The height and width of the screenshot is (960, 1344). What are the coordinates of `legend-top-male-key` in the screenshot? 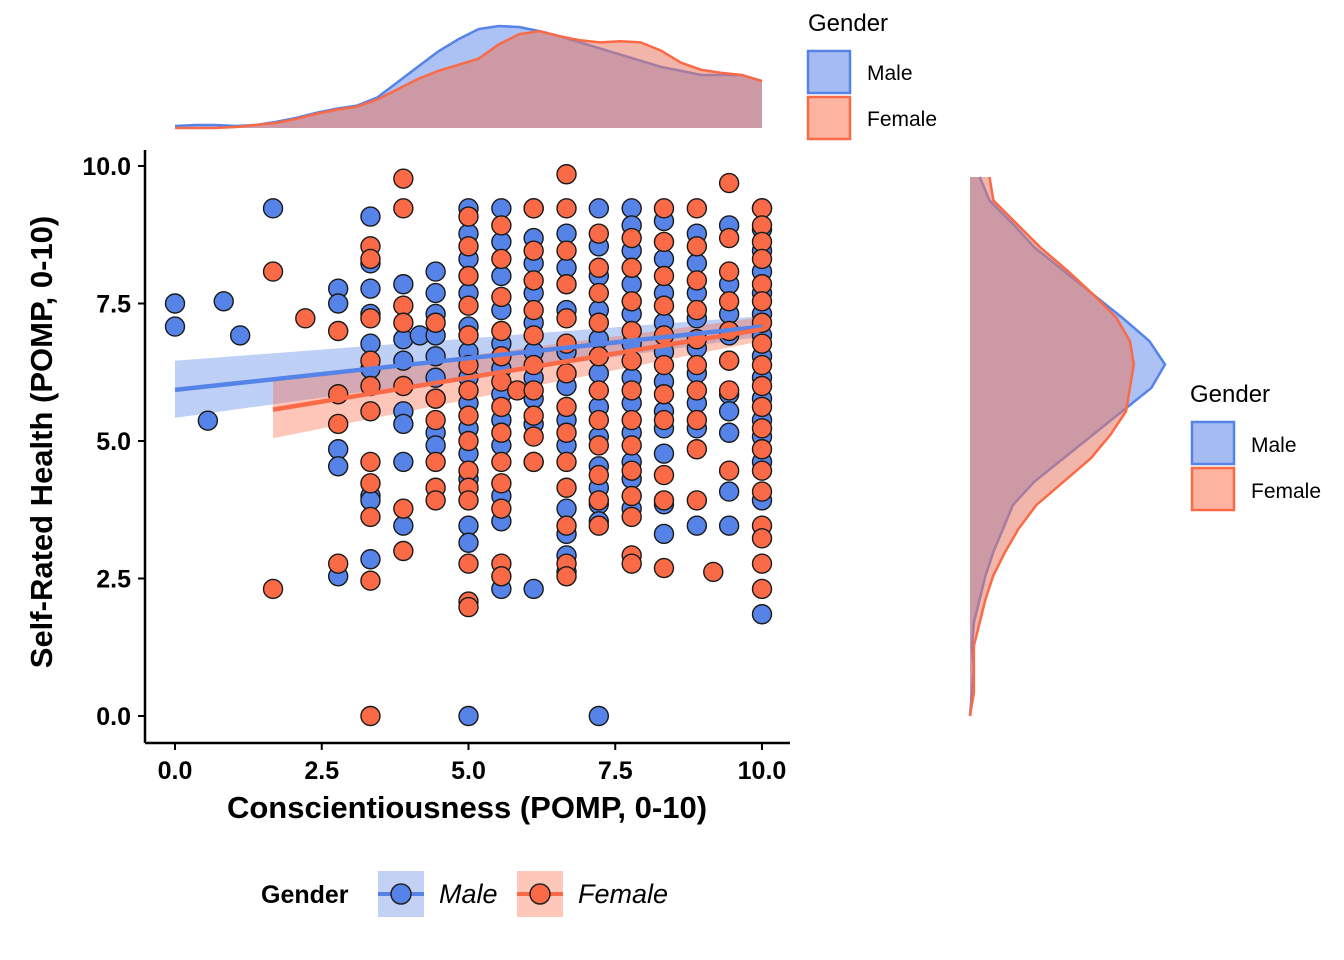 It's located at (829, 72).